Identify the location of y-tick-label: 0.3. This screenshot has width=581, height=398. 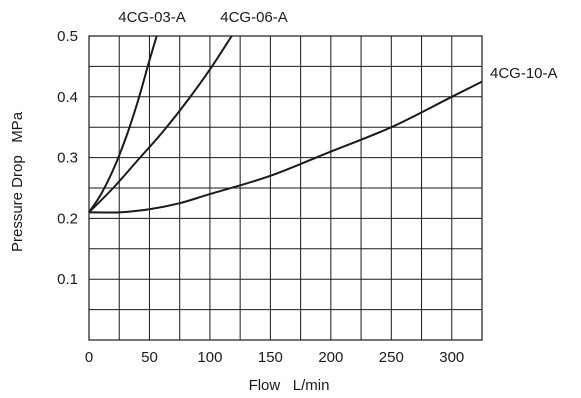
(67, 158).